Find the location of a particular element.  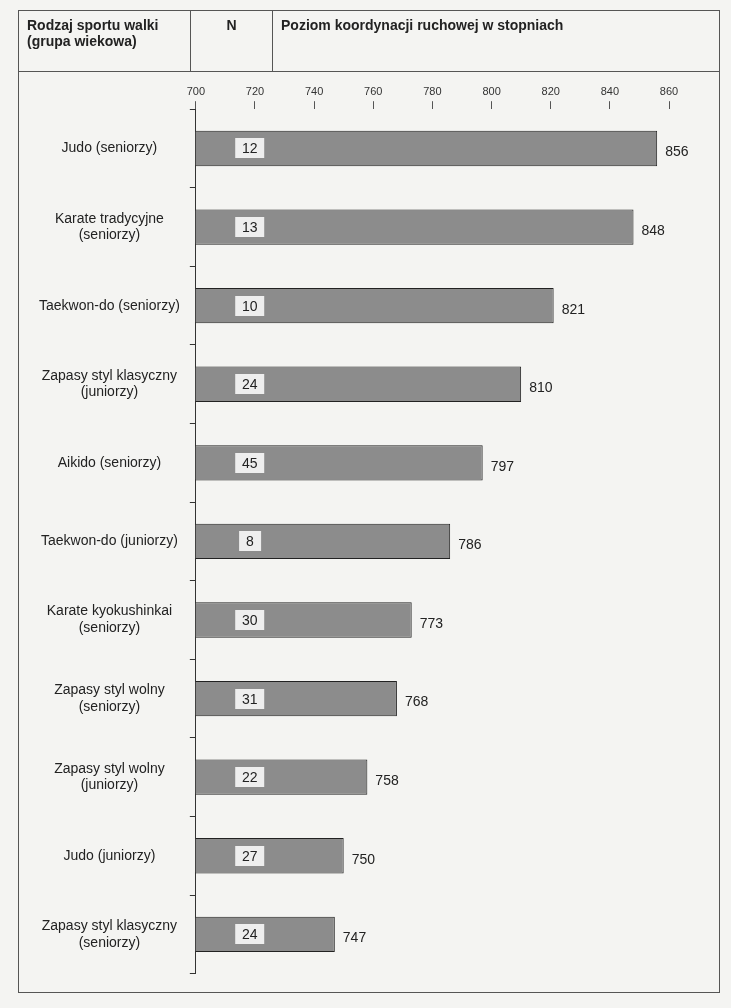

annotation: 8 is located at coordinates (249, 541).